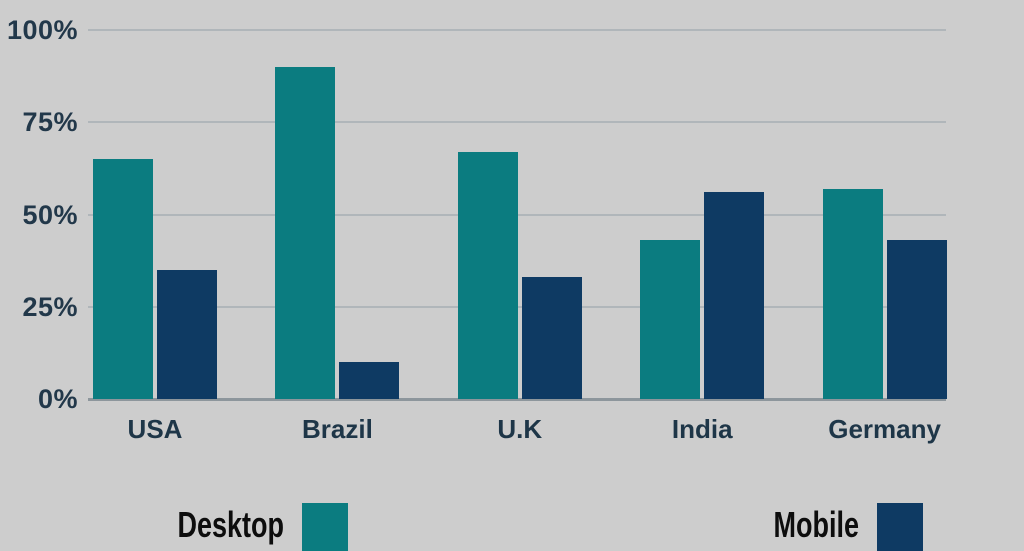 The height and width of the screenshot is (551, 1024). Describe the element at coordinates (42, 30) in the screenshot. I see `y-axis-tick-label-100: 100%` at that location.